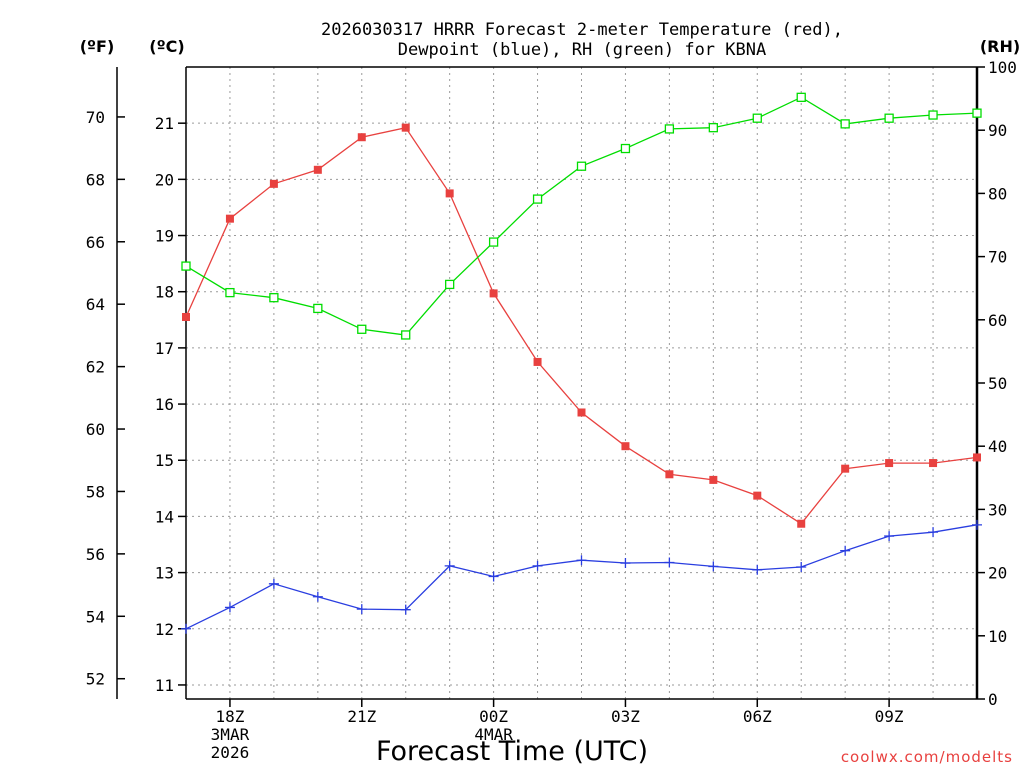  What do you see at coordinates (164, 179) in the screenshot?
I see `celsius-tick-label: 20` at bounding box center [164, 179].